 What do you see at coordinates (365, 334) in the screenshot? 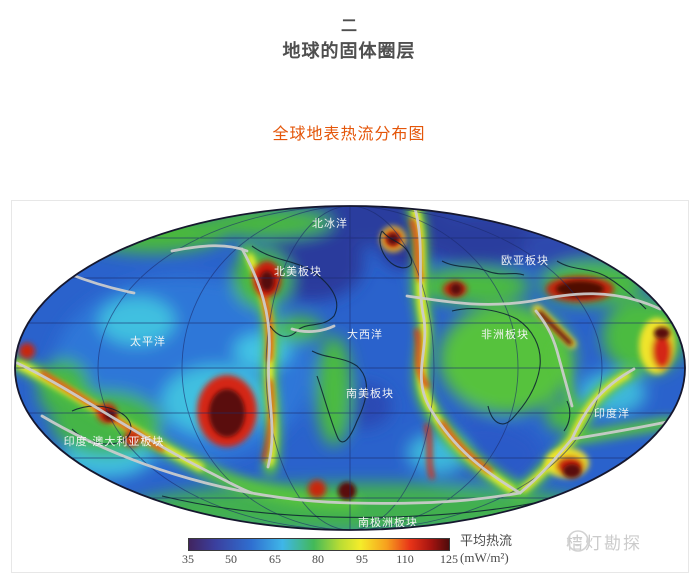
I see `map-label-atlantic-ocean: 大西洋` at bounding box center [365, 334].